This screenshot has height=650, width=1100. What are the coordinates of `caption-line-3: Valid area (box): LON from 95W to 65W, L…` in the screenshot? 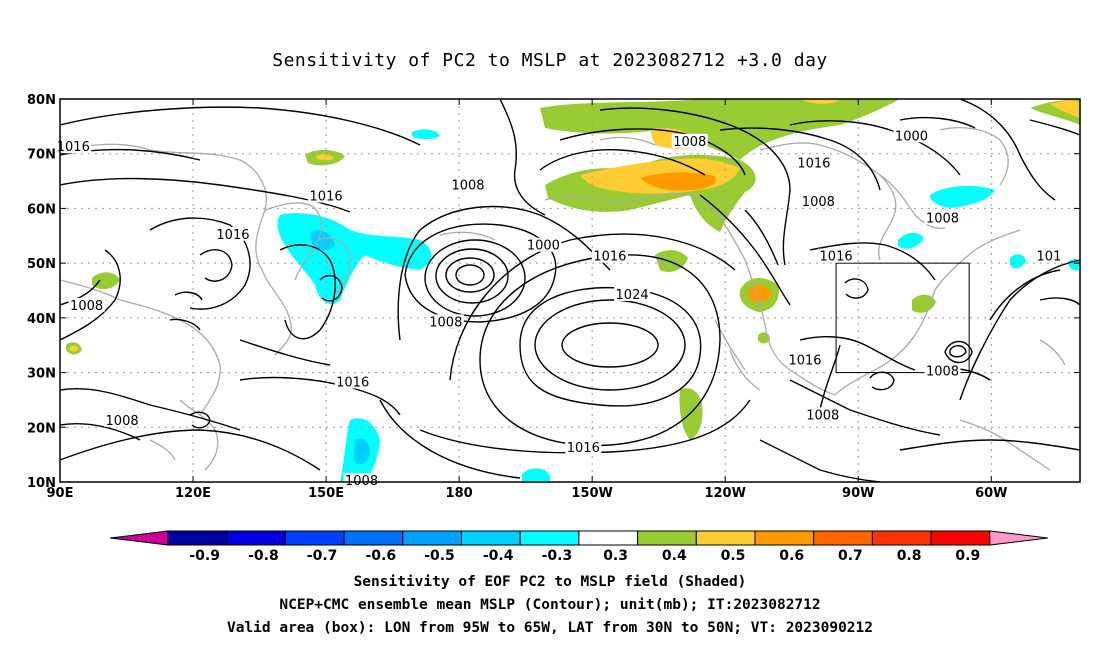 It's located at (549, 628).